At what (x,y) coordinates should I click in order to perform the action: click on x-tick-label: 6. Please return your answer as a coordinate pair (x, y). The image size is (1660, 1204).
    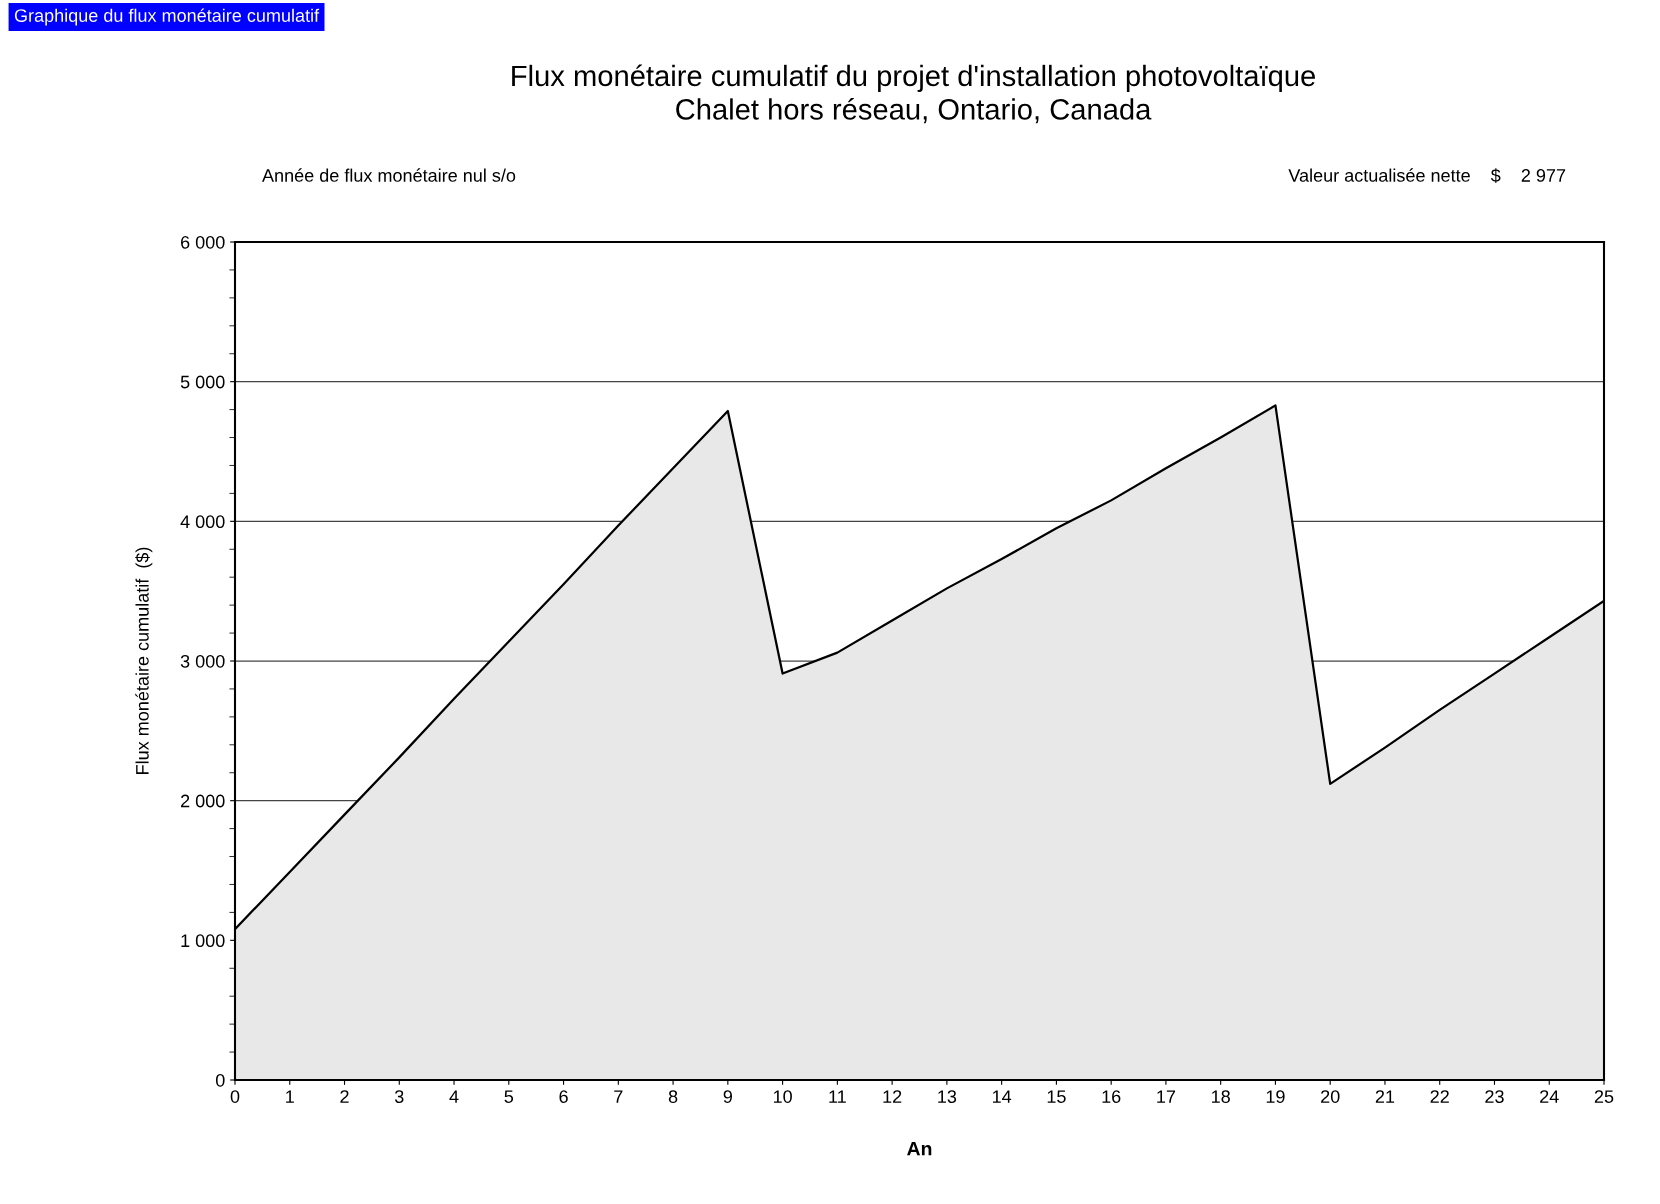
    Looking at the image, I should click on (563, 1096).